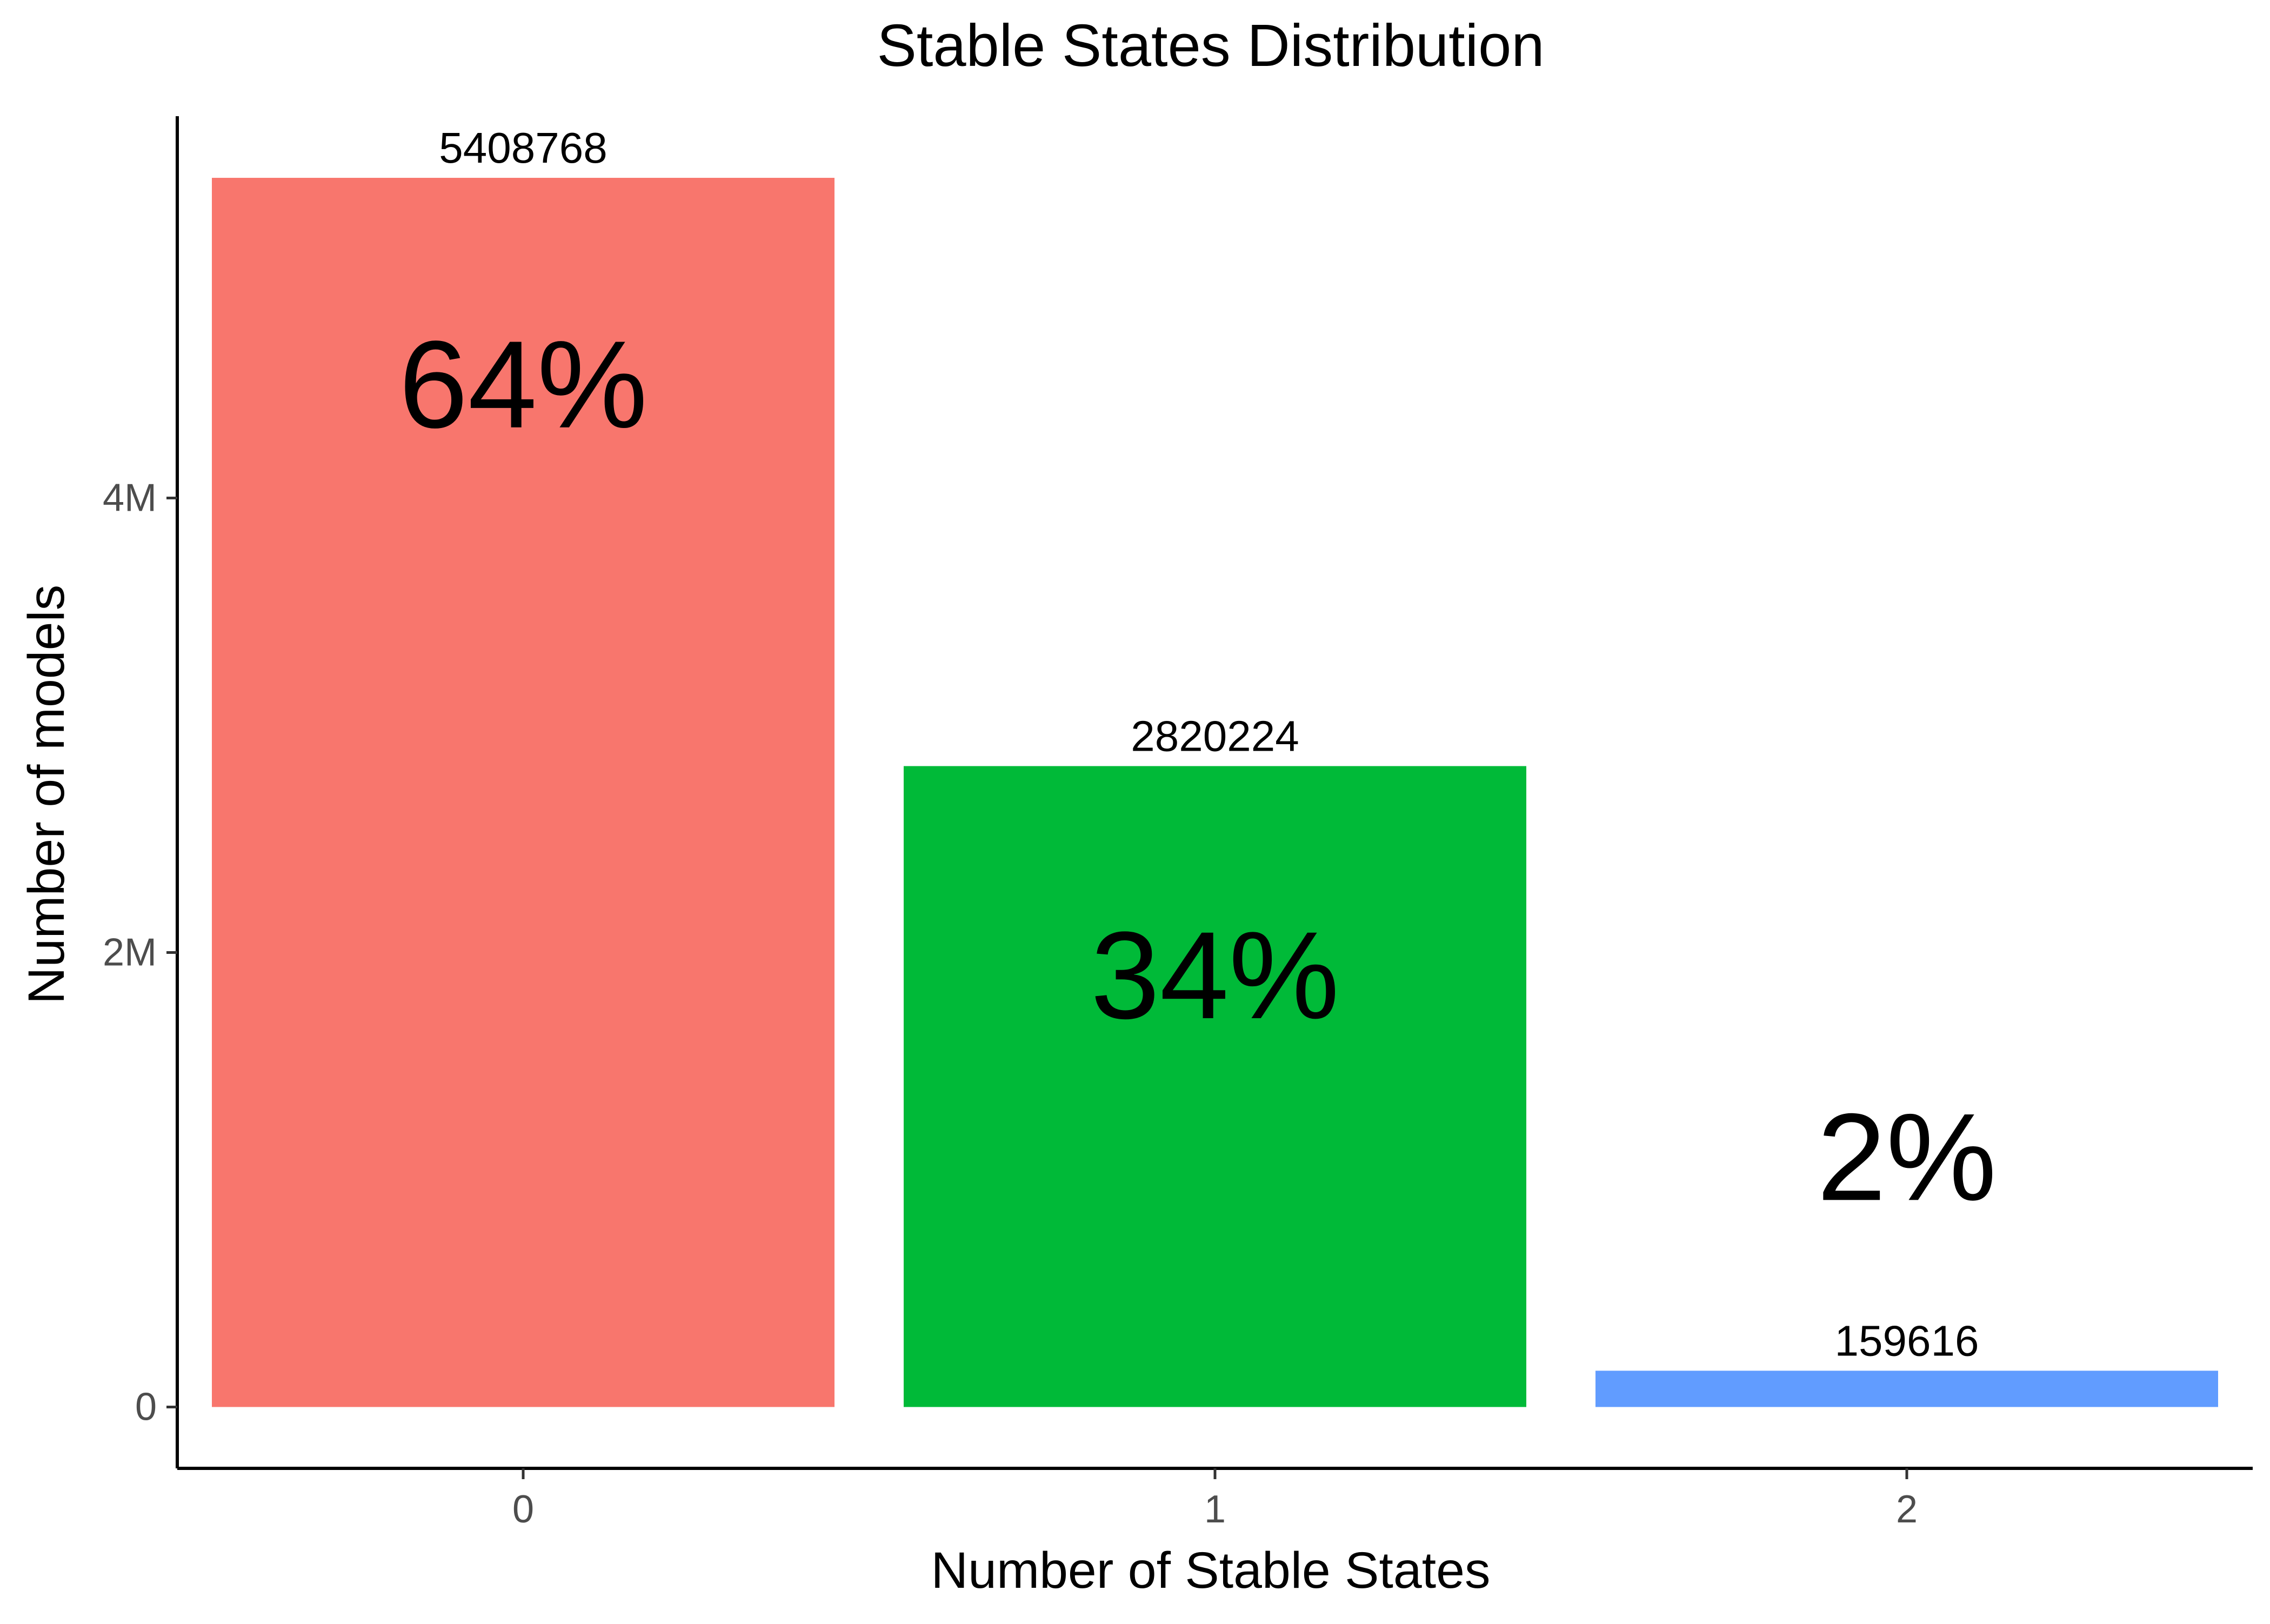  I want to click on percent-label-2: 2%, so click(1907, 1157).